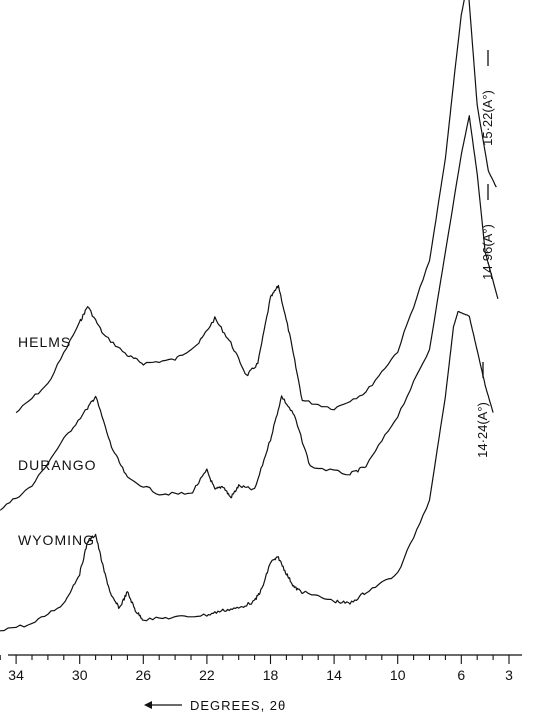 The image size is (535, 717). I want to click on x-tick-label: 3, so click(509, 675).